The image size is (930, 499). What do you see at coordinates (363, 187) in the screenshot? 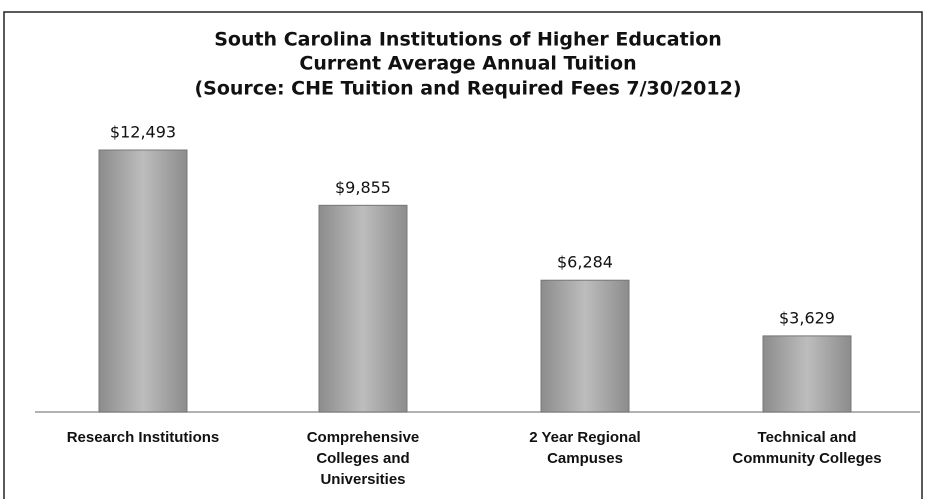
I see `value-label: $9,855` at bounding box center [363, 187].